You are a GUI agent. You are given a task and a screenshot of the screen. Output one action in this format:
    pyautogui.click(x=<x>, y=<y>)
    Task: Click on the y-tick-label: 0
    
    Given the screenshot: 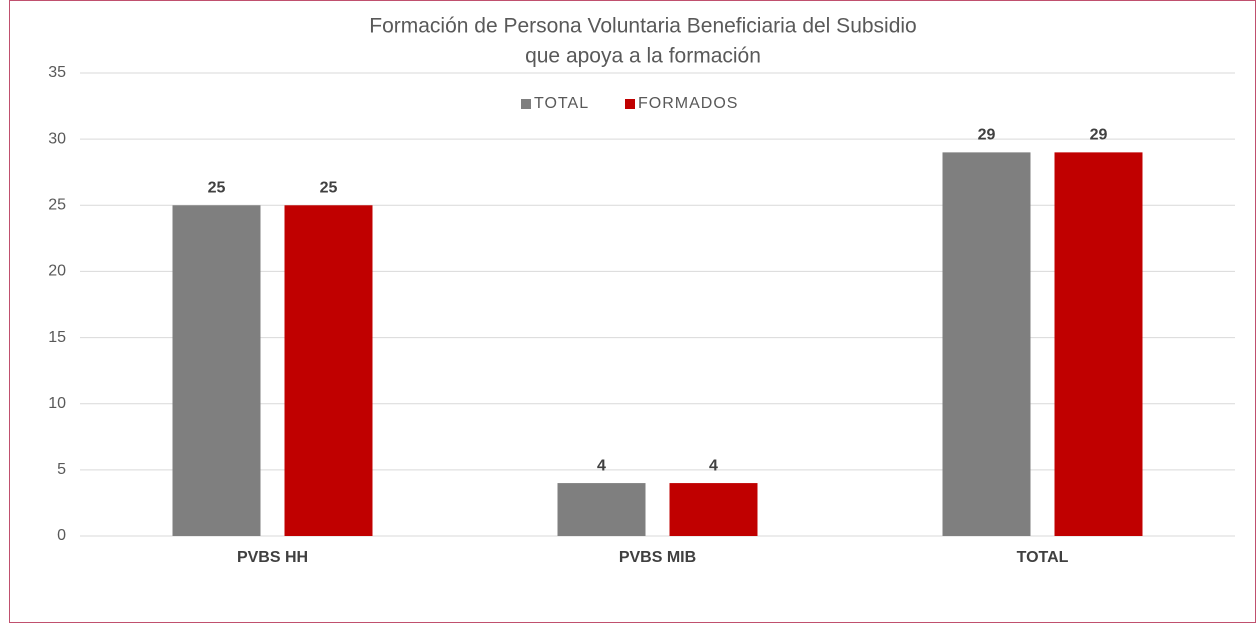 What is the action you would take?
    pyautogui.click(x=61, y=535)
    